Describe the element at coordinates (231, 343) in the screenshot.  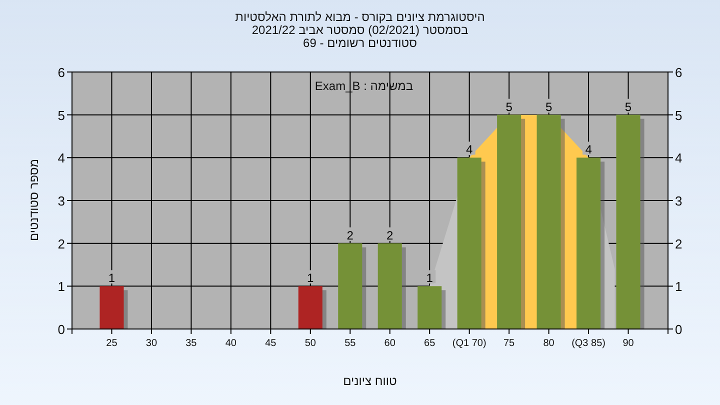
I see `x-tick-label: 40` at that location.